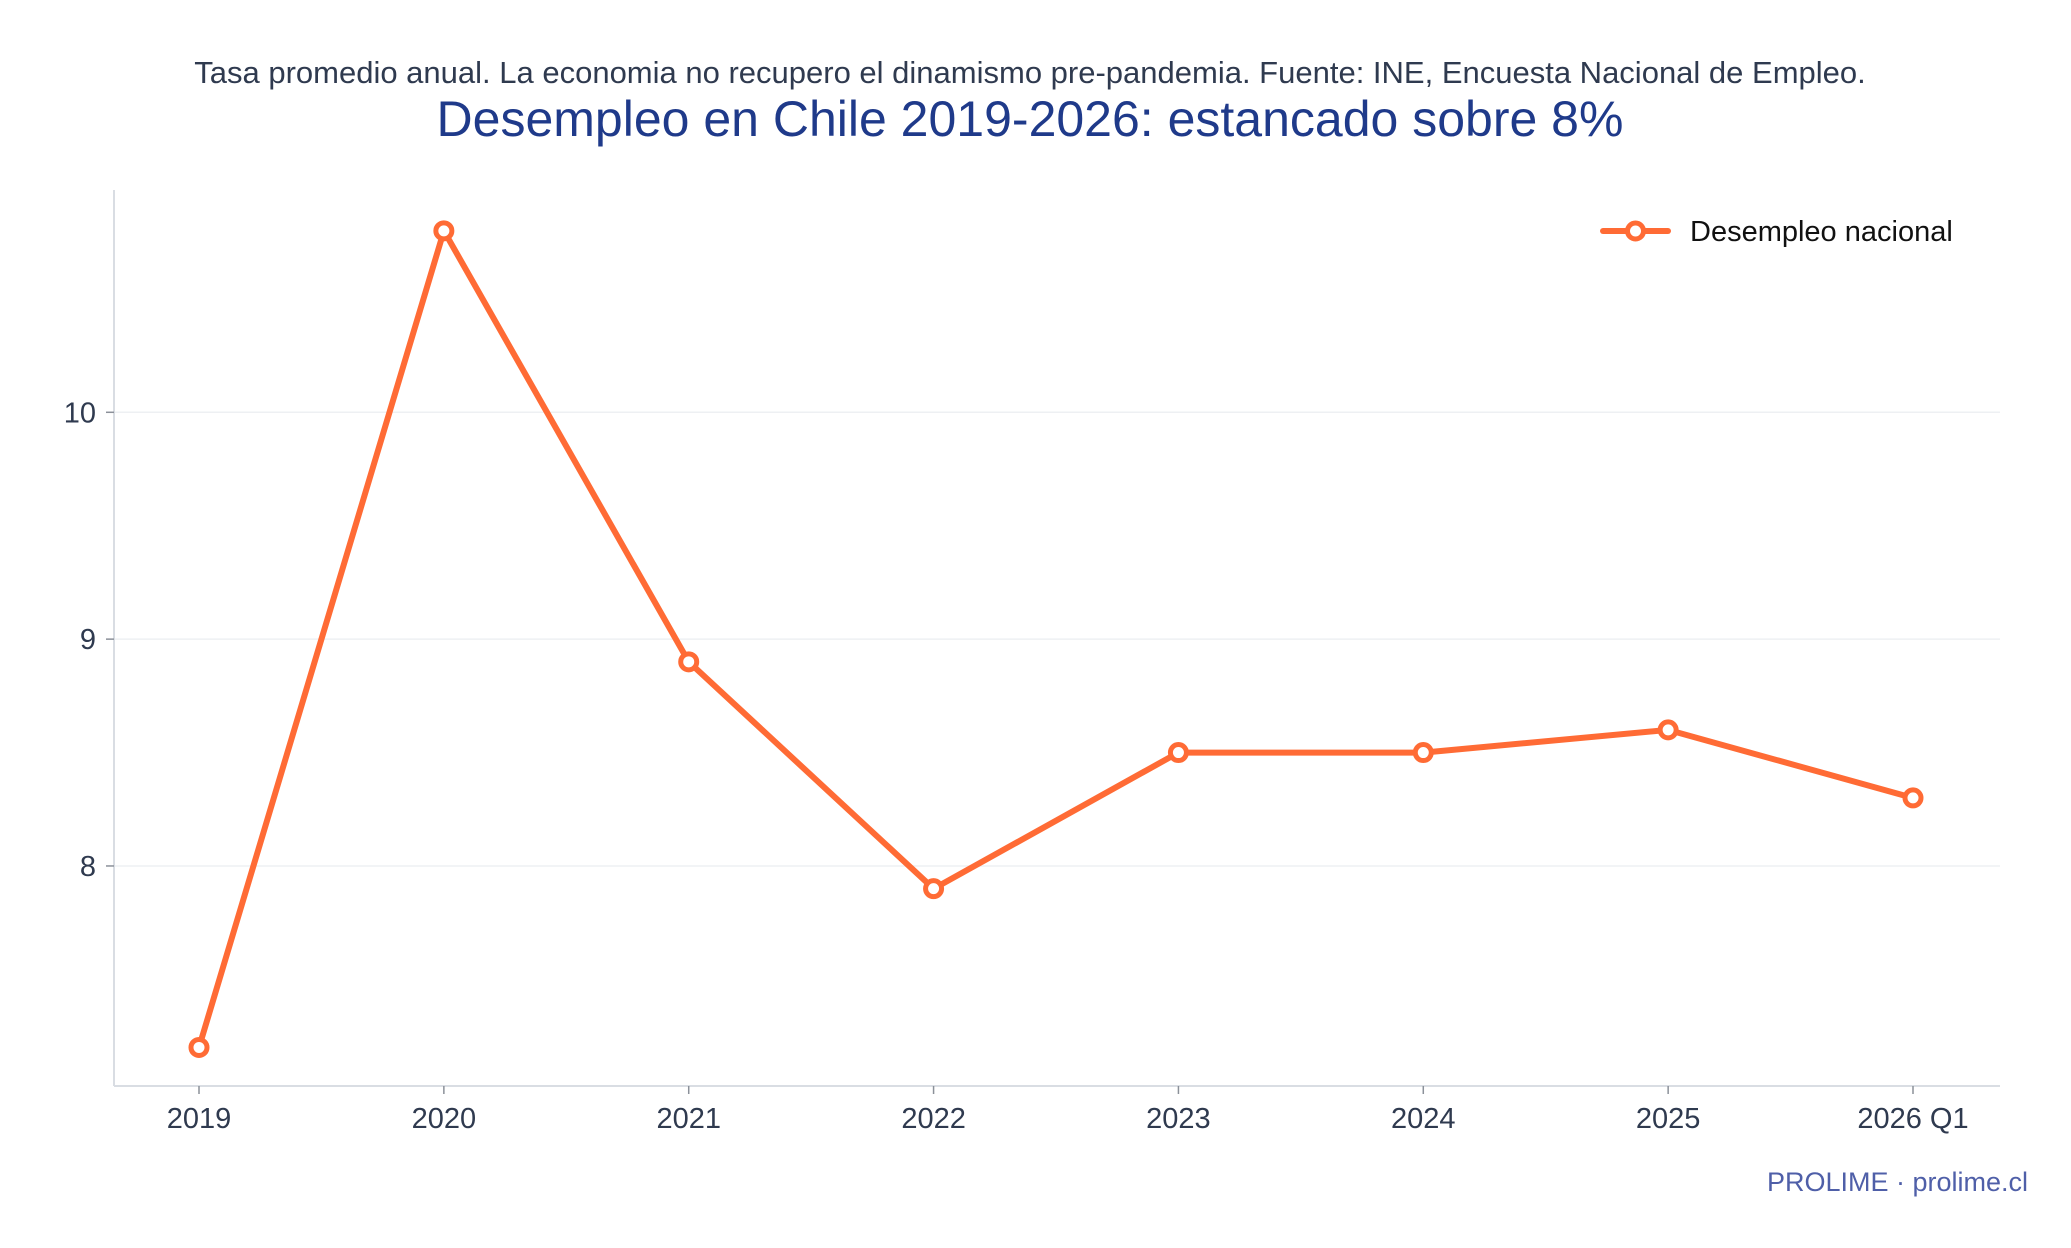 The image size is (2071, 1248). Describe the element at coordinates (1821, 232) in the screenshot. I see `legend-label: Desempleo nacional` at that location.